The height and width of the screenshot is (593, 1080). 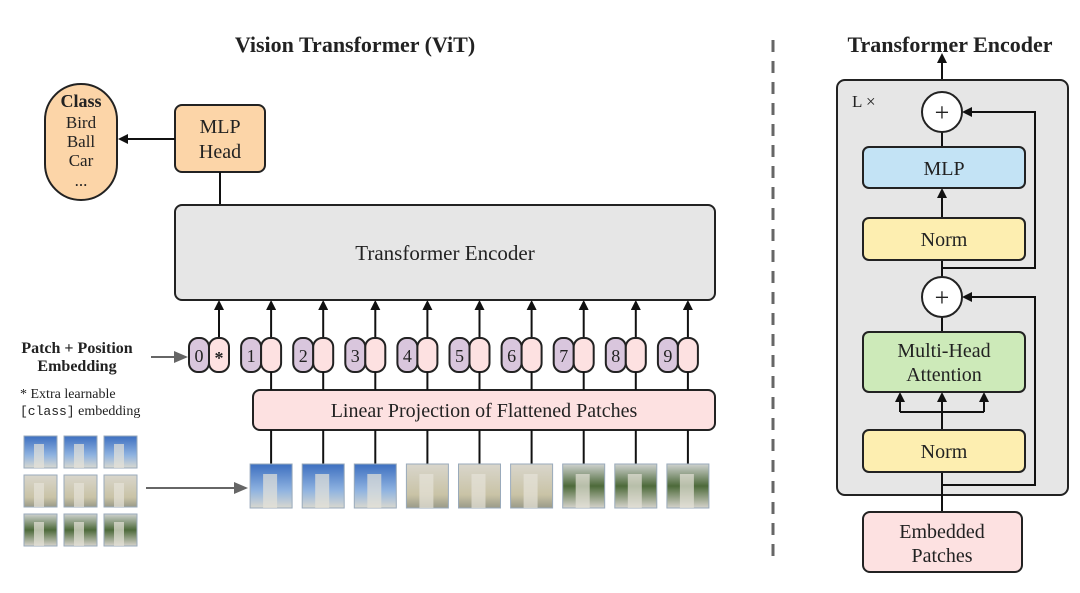 What do you see at coordinates (251, 356) in the screenshot?
I see `token-index: 1` at bounding box center [251, 356].